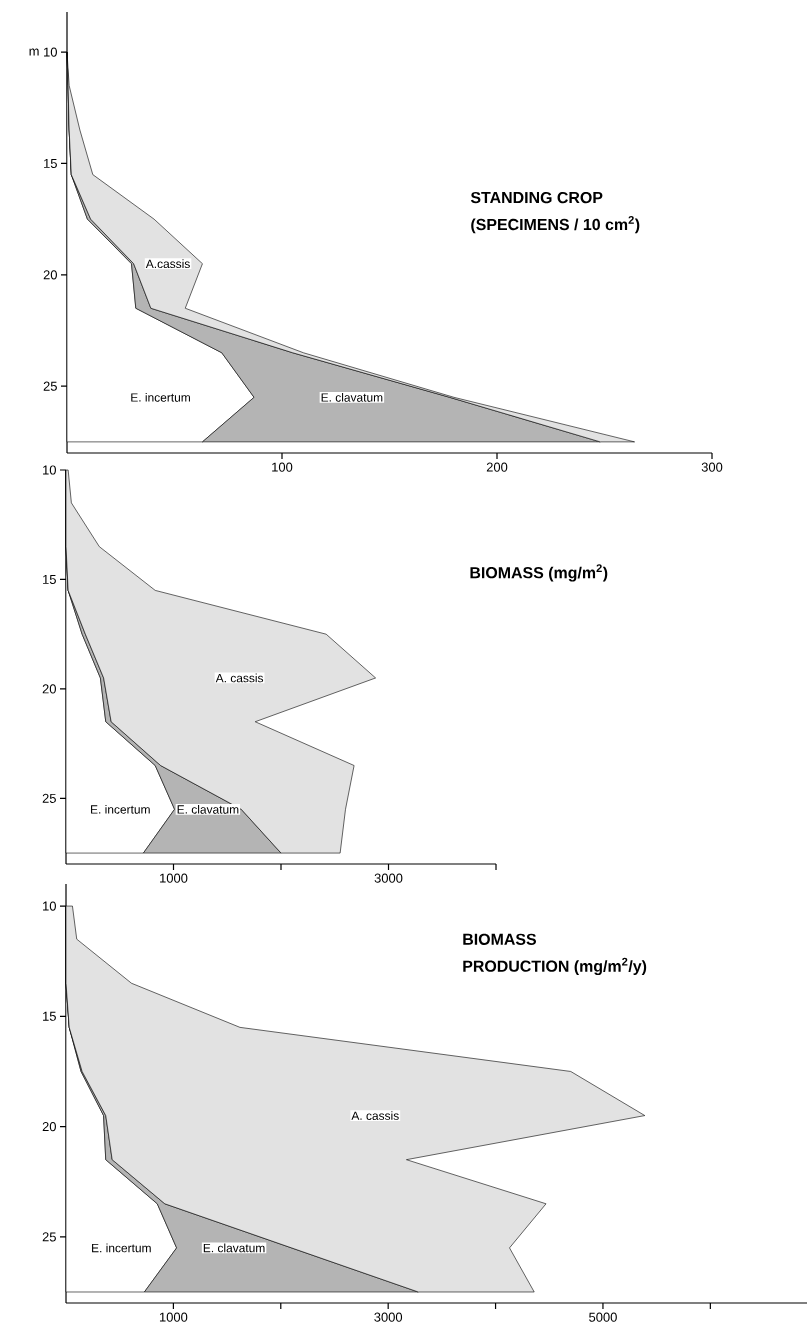  I want to click on y-axis-title: m, so click(34, 52).